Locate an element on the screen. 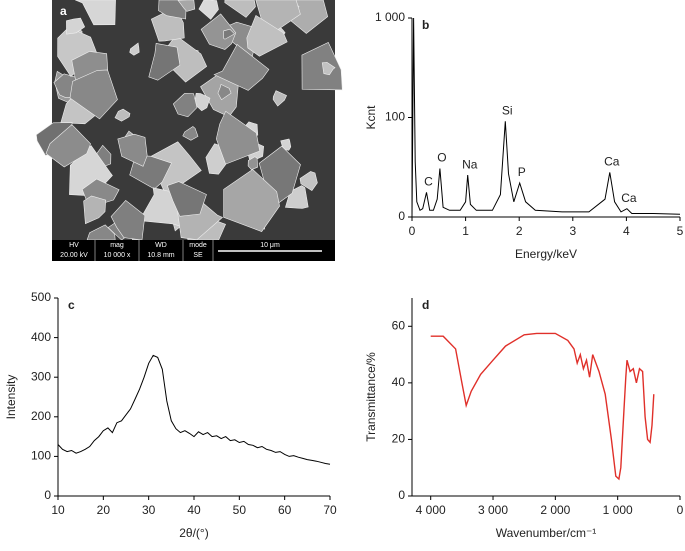 Image resolution: width=685 pixels, height=551 pixels. info-key: WD is located at coordinates (161, 245).